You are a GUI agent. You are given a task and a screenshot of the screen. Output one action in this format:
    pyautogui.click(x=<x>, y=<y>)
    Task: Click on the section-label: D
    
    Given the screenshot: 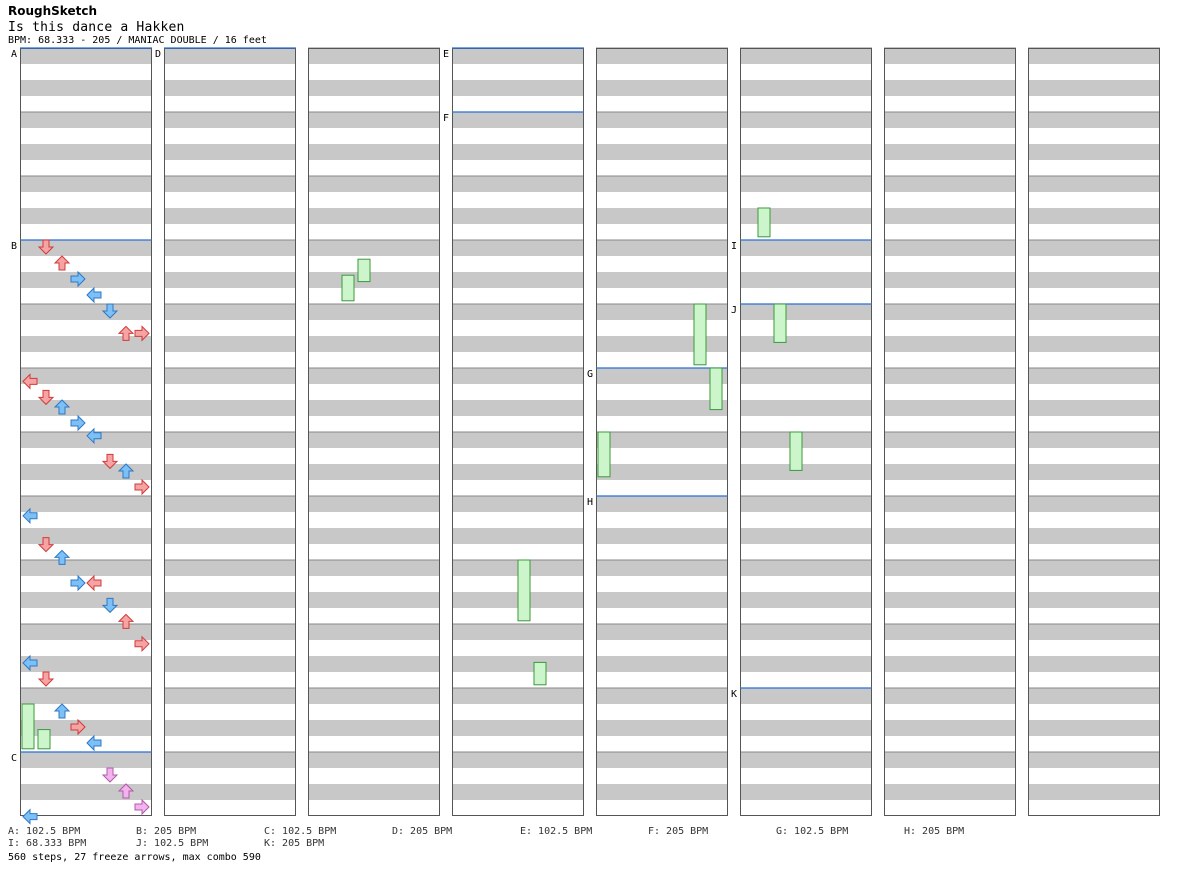 What is the action you would take?
    pyautogui.click(x=158, y=54)
    